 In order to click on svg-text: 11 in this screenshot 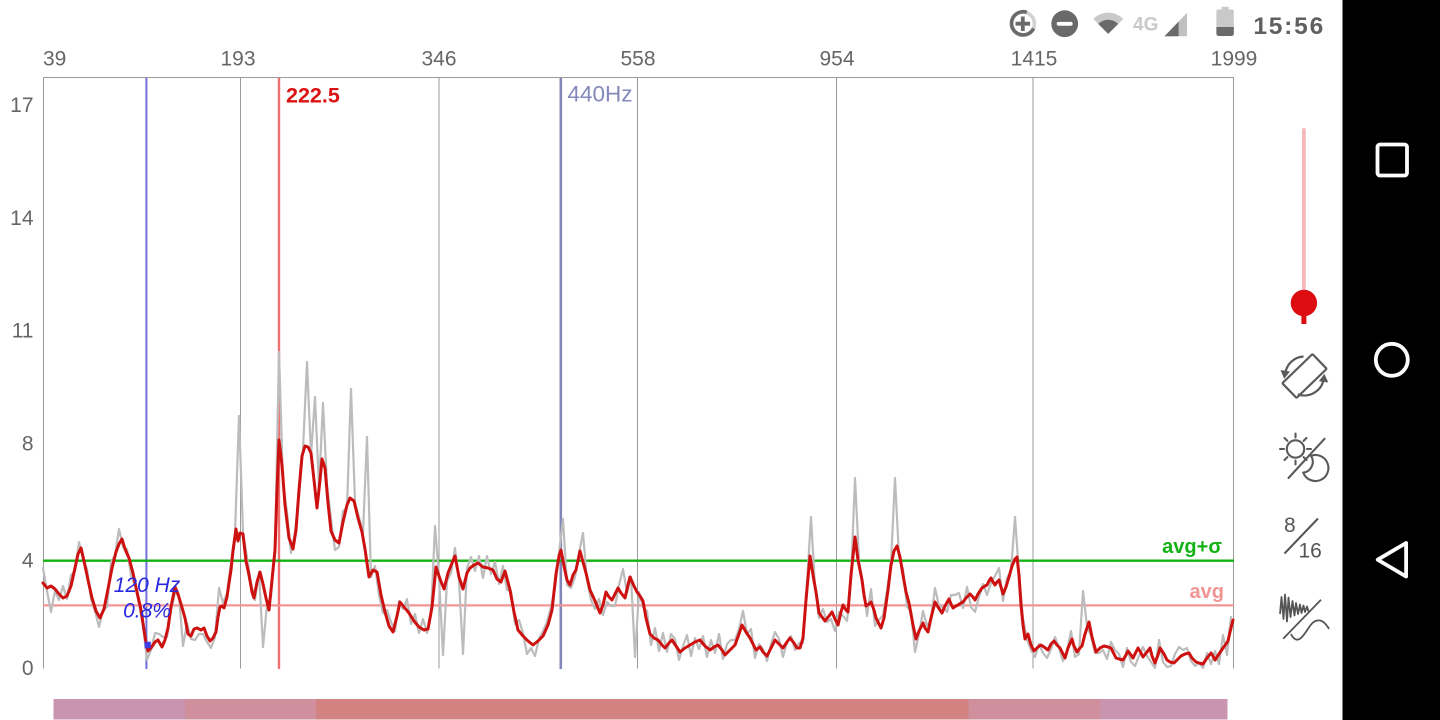, I will do `click(23, 331)`.